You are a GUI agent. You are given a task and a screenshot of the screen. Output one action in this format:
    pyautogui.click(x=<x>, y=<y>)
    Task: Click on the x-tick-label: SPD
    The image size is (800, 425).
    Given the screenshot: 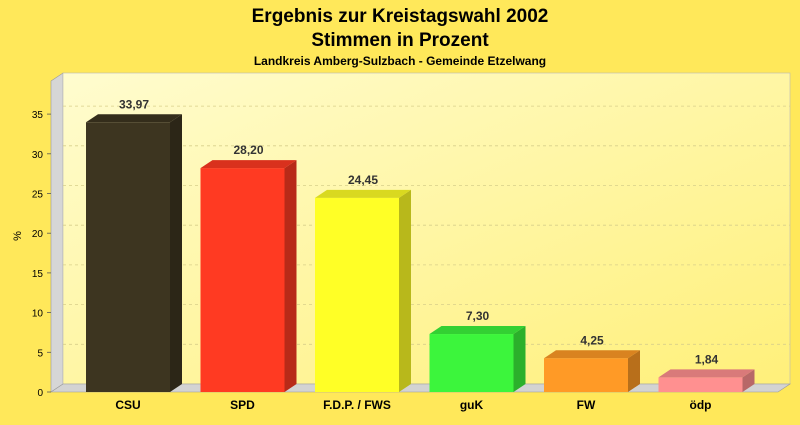 What is the action you would take?
    pyautogui.click(x=242, y=405)
    